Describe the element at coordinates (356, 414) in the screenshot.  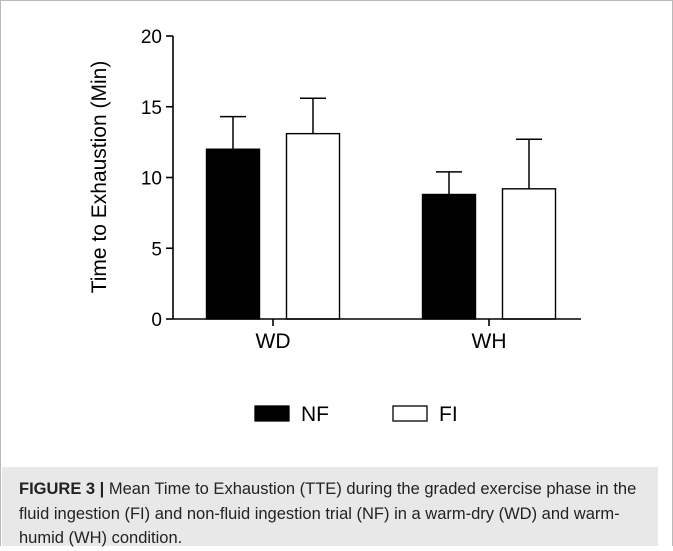
I see `legend: NF FI` at that location.